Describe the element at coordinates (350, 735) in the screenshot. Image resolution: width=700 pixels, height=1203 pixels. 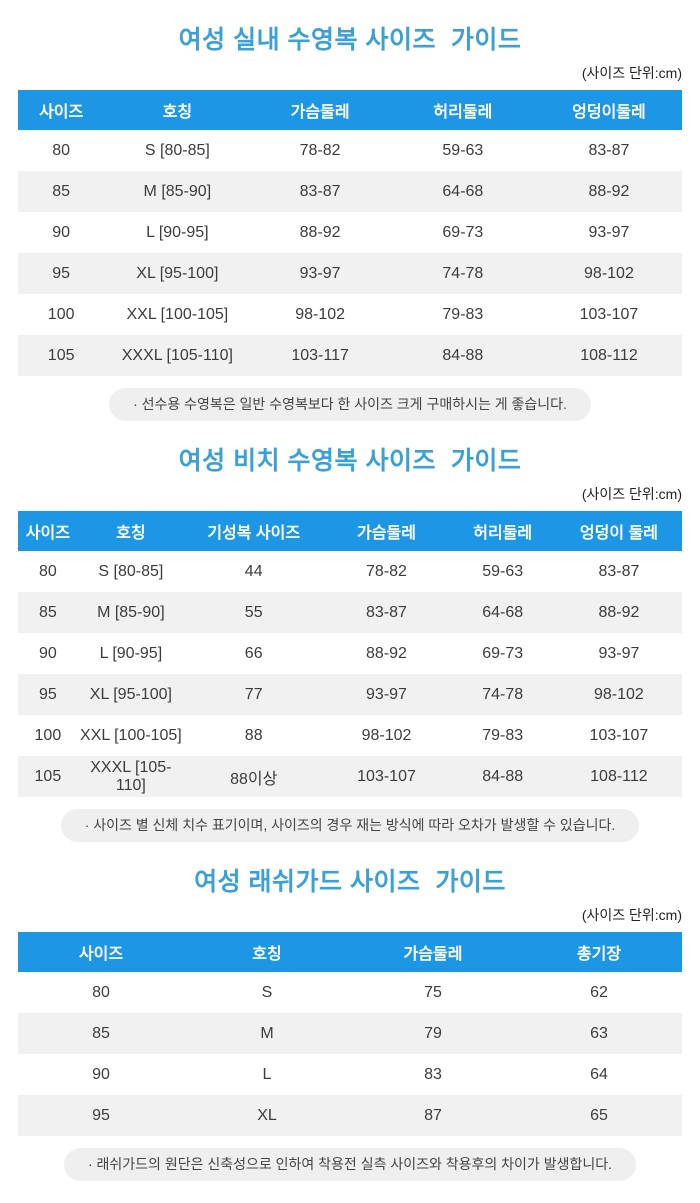
I see `table-row: 100 XXL [100-105] 88 98-102 79-83 103-107` at that location.